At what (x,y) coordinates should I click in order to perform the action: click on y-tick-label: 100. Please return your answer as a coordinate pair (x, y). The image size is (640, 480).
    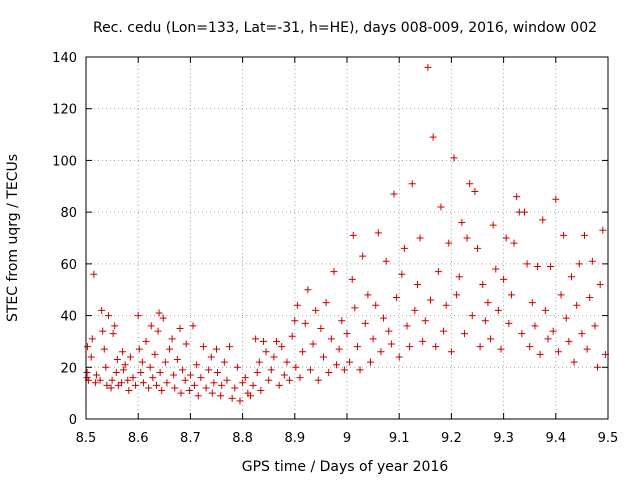
    Looking at the image, I should click on (64, 161).